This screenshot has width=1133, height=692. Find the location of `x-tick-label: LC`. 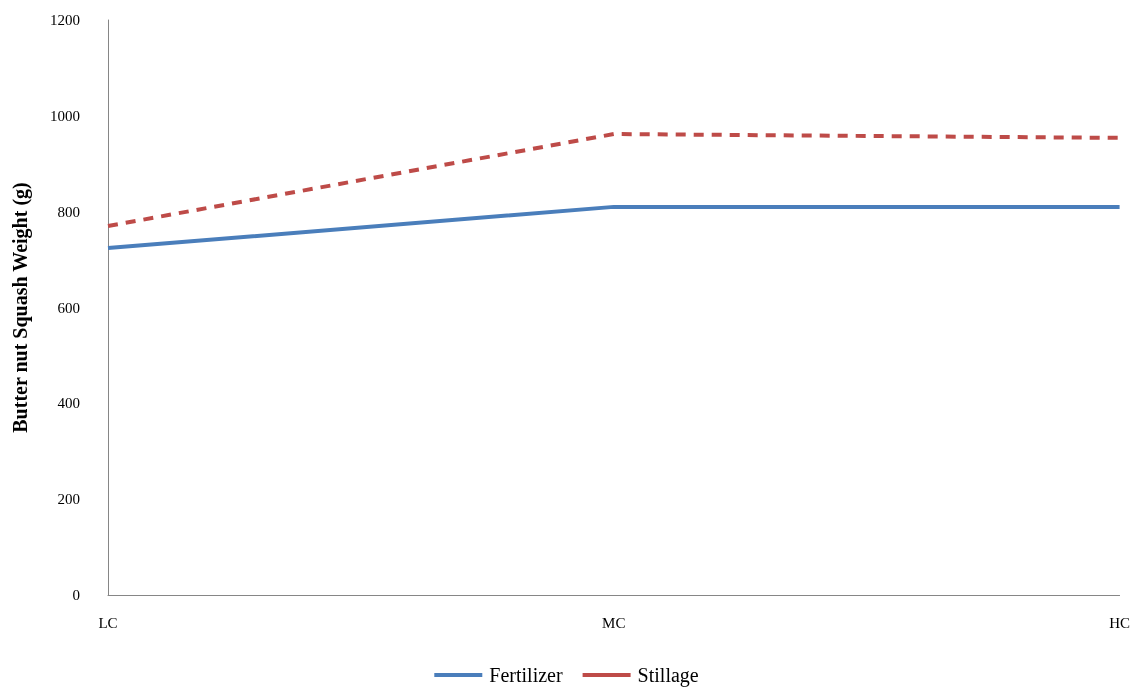

x-tick-label: LC is located at coordinates (108, 622).